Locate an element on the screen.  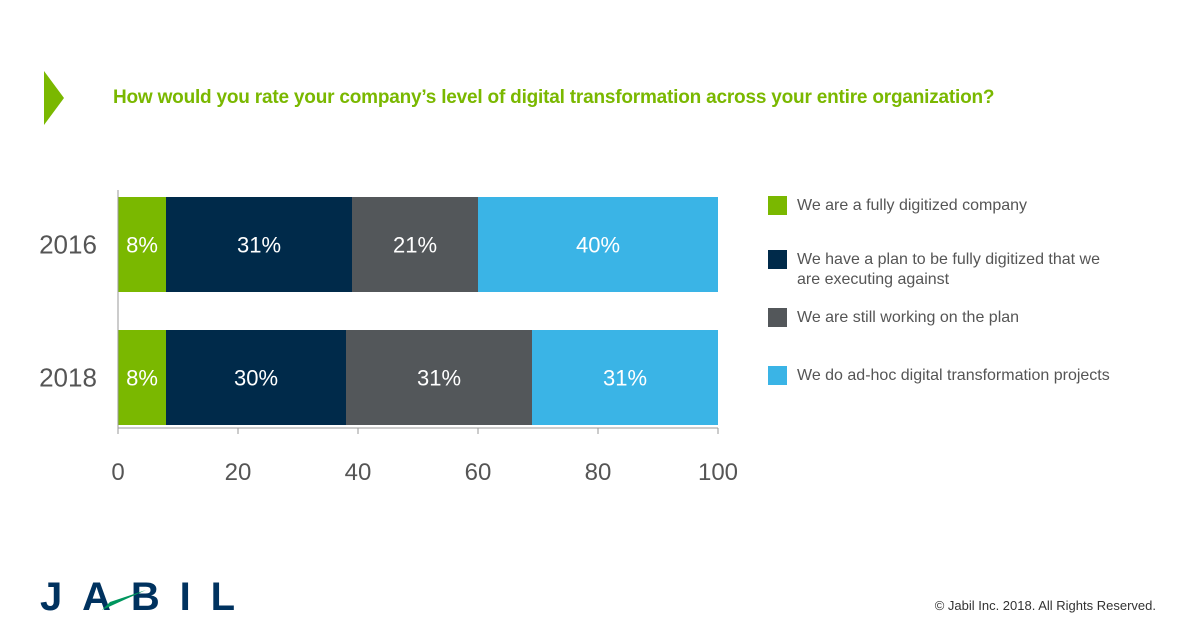
x-tick-label: 40 is located at coordinates (358, 472).